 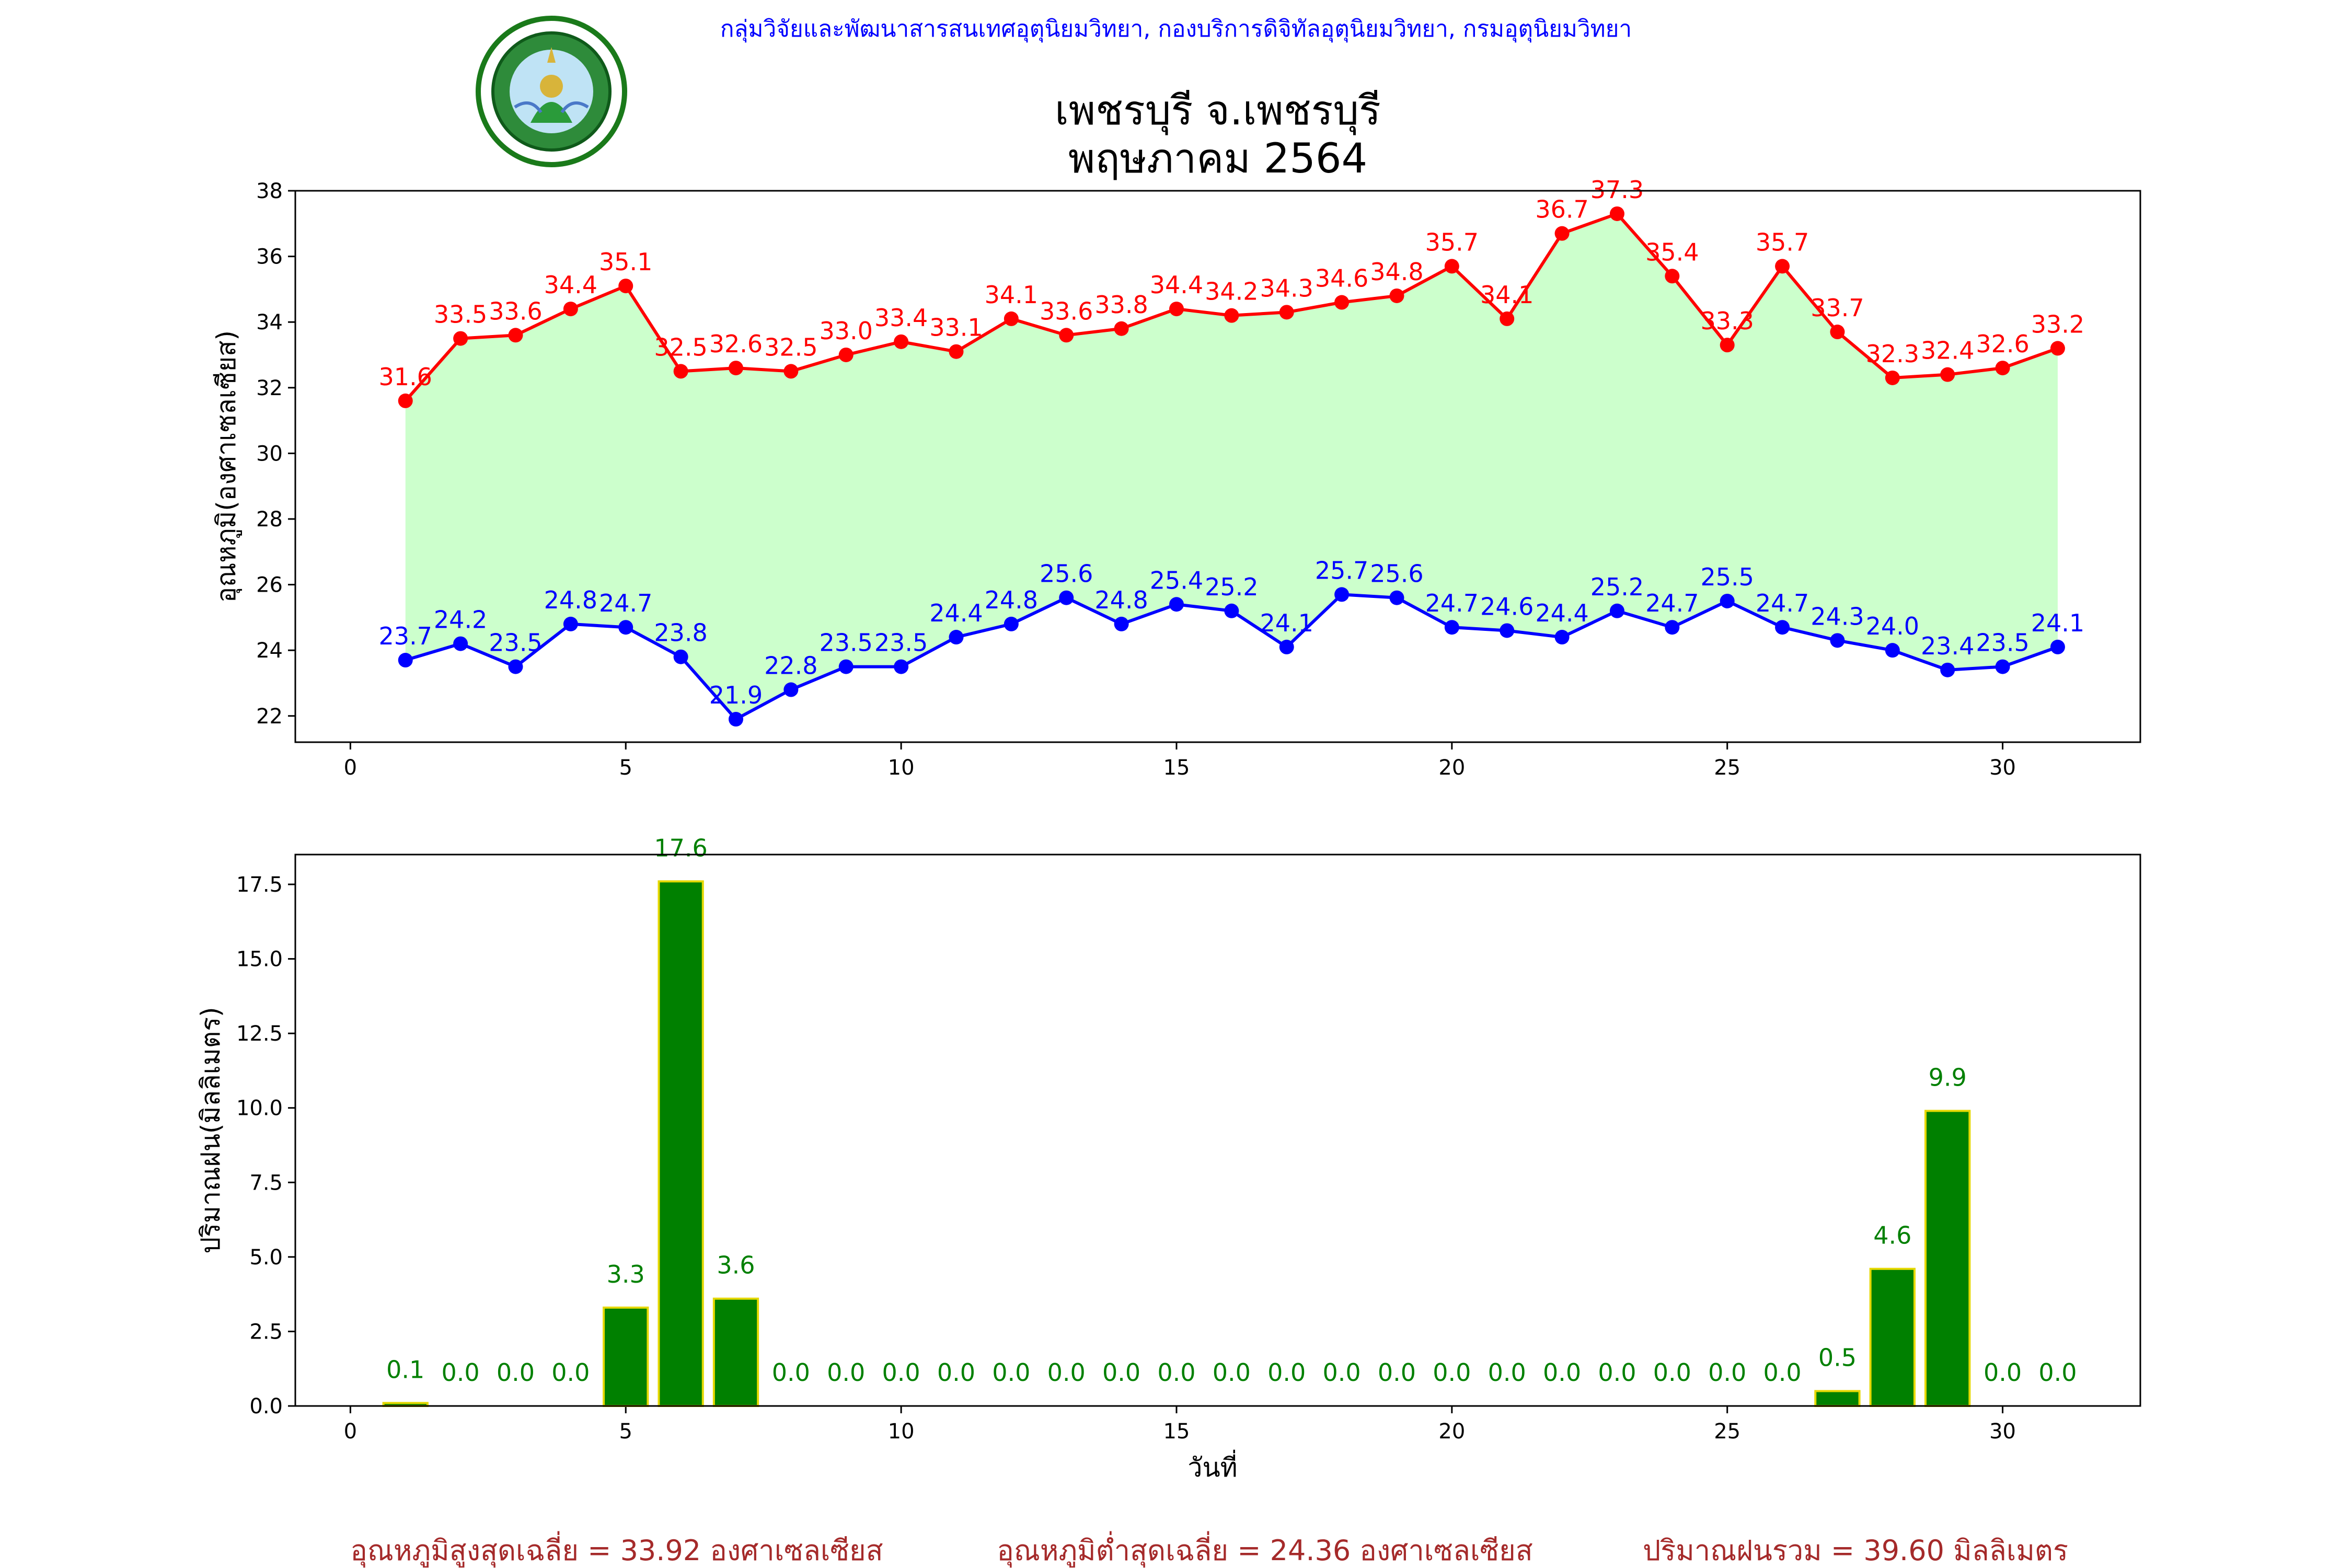 What do you see at coordinates (1672, 252) in the screenshot?
I see `max-temperature-value-label: 35.4` at bounding box center [1672, 252].